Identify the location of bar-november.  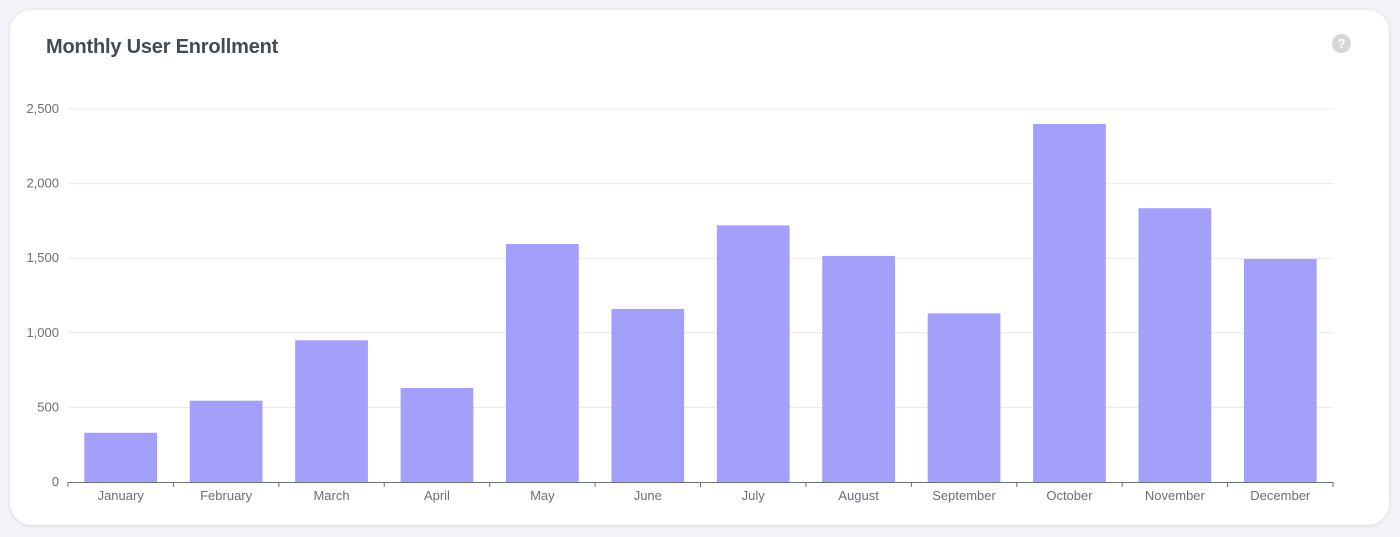
(1175, 345).